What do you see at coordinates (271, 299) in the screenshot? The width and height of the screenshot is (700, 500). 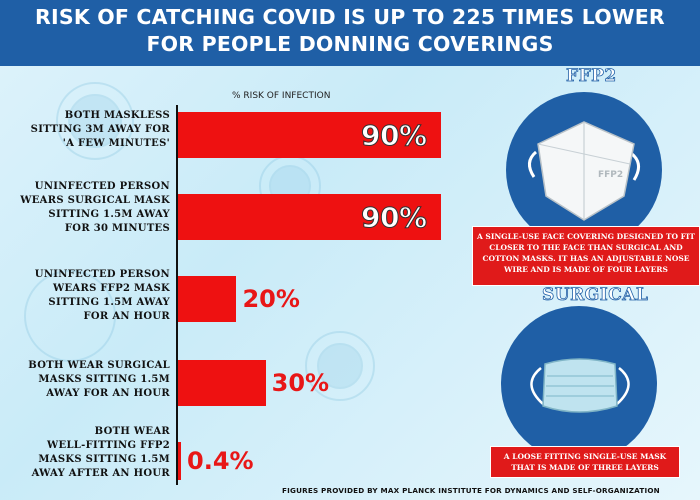 I see `bar-value-label: 20%` at bounding box center [271, 299].